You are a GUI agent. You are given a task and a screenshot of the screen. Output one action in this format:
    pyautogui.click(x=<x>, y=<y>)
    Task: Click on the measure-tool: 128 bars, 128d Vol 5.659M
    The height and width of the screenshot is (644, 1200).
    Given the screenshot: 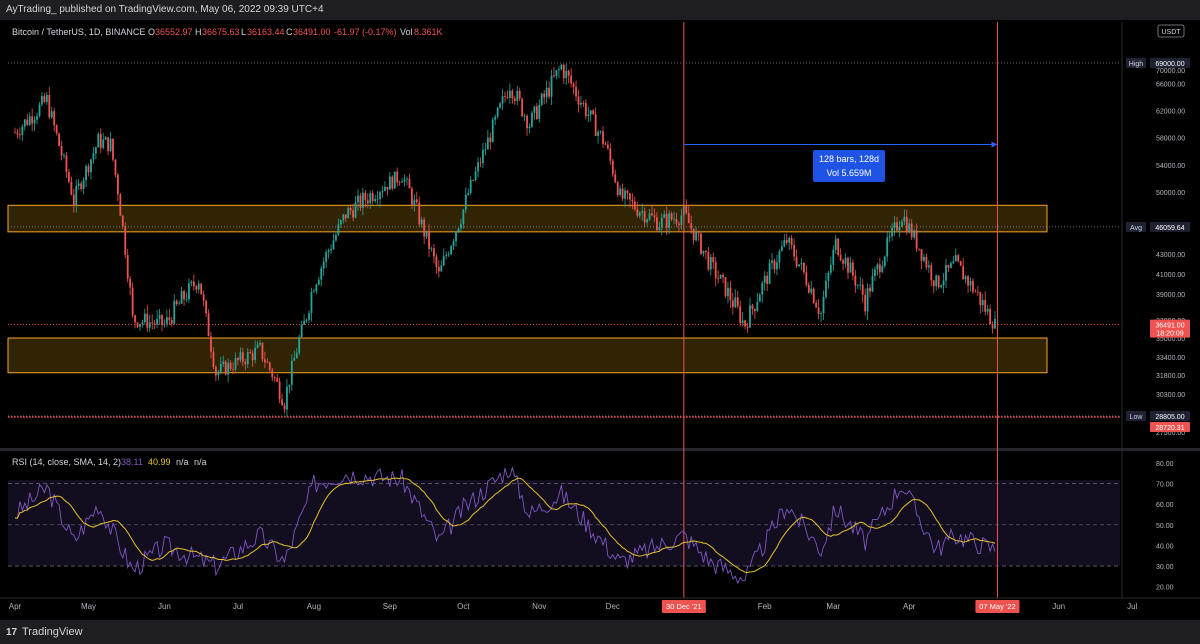 What is the action you would take?
    pyautogui.click(x=840, y=161)
    